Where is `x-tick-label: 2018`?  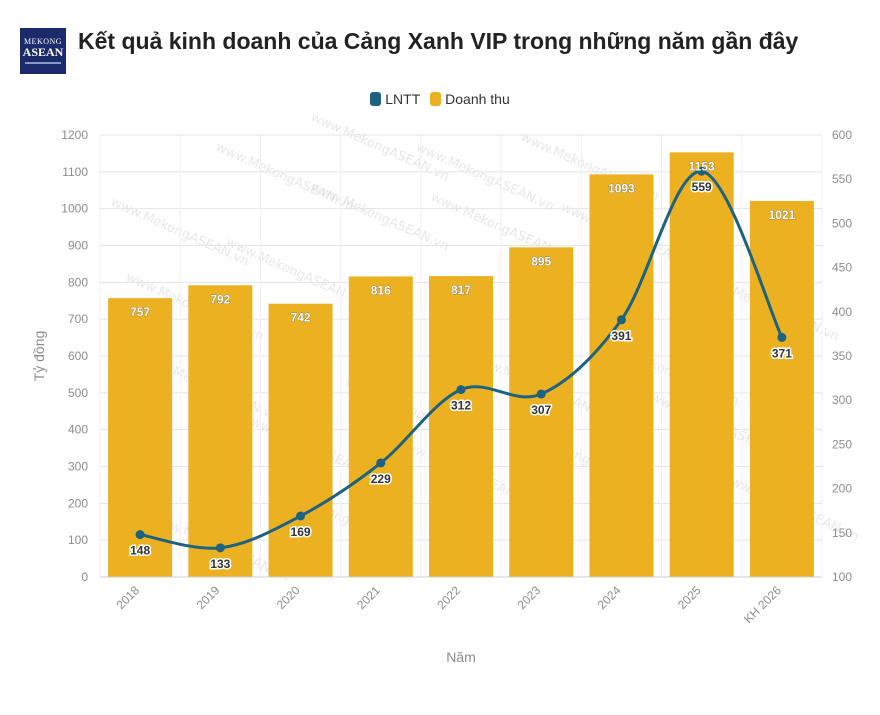 x-tick-label: 2018 is located at coordinates (127, 597).